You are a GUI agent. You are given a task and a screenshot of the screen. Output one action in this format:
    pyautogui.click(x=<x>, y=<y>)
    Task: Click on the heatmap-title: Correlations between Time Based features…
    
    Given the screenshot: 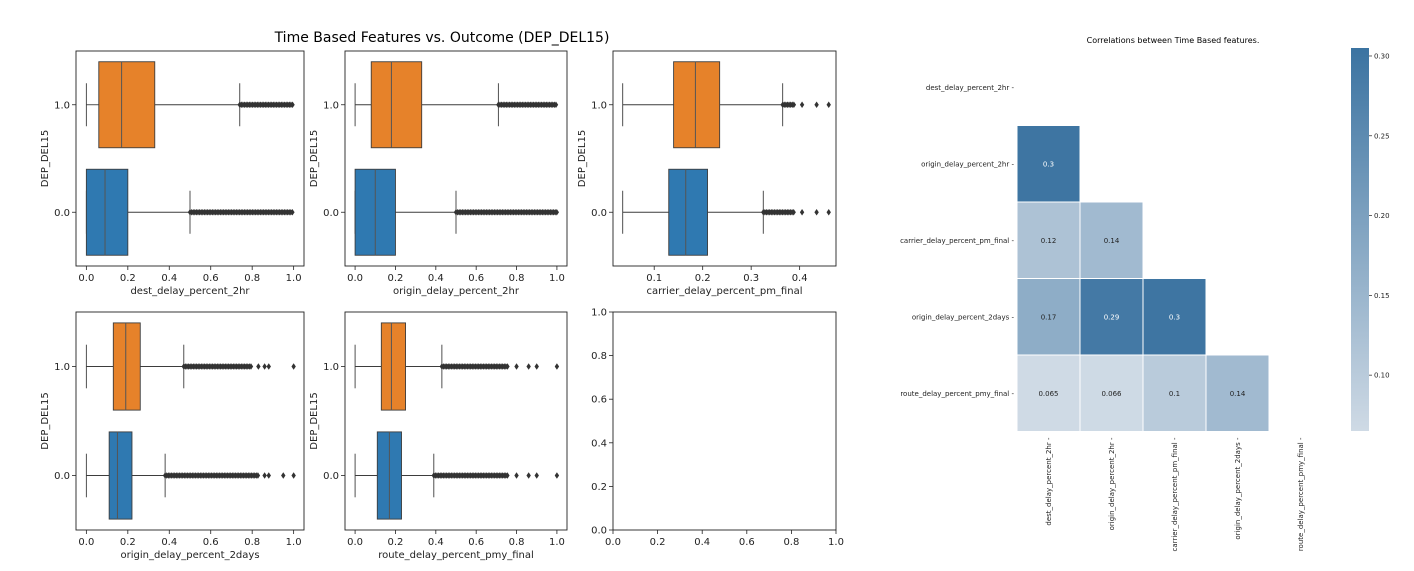 What is the action you would take?
    pyautogui.click(x=1173, y=40)
    